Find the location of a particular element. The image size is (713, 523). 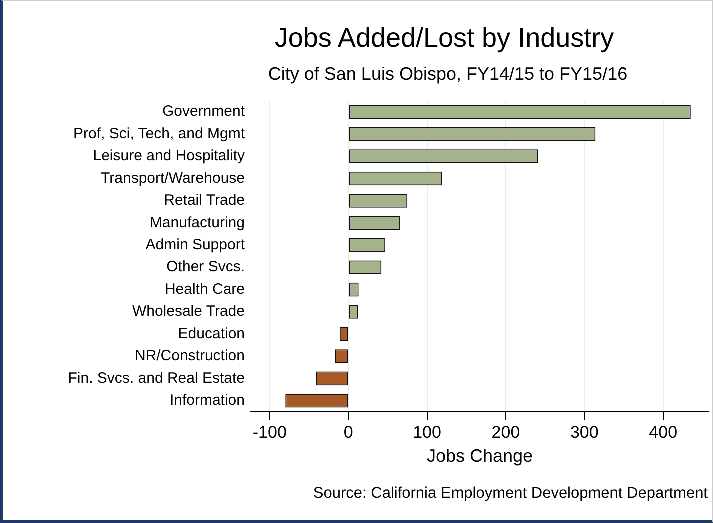

y-tick-label: Other Svcs. is located at coordinates (205, 267).